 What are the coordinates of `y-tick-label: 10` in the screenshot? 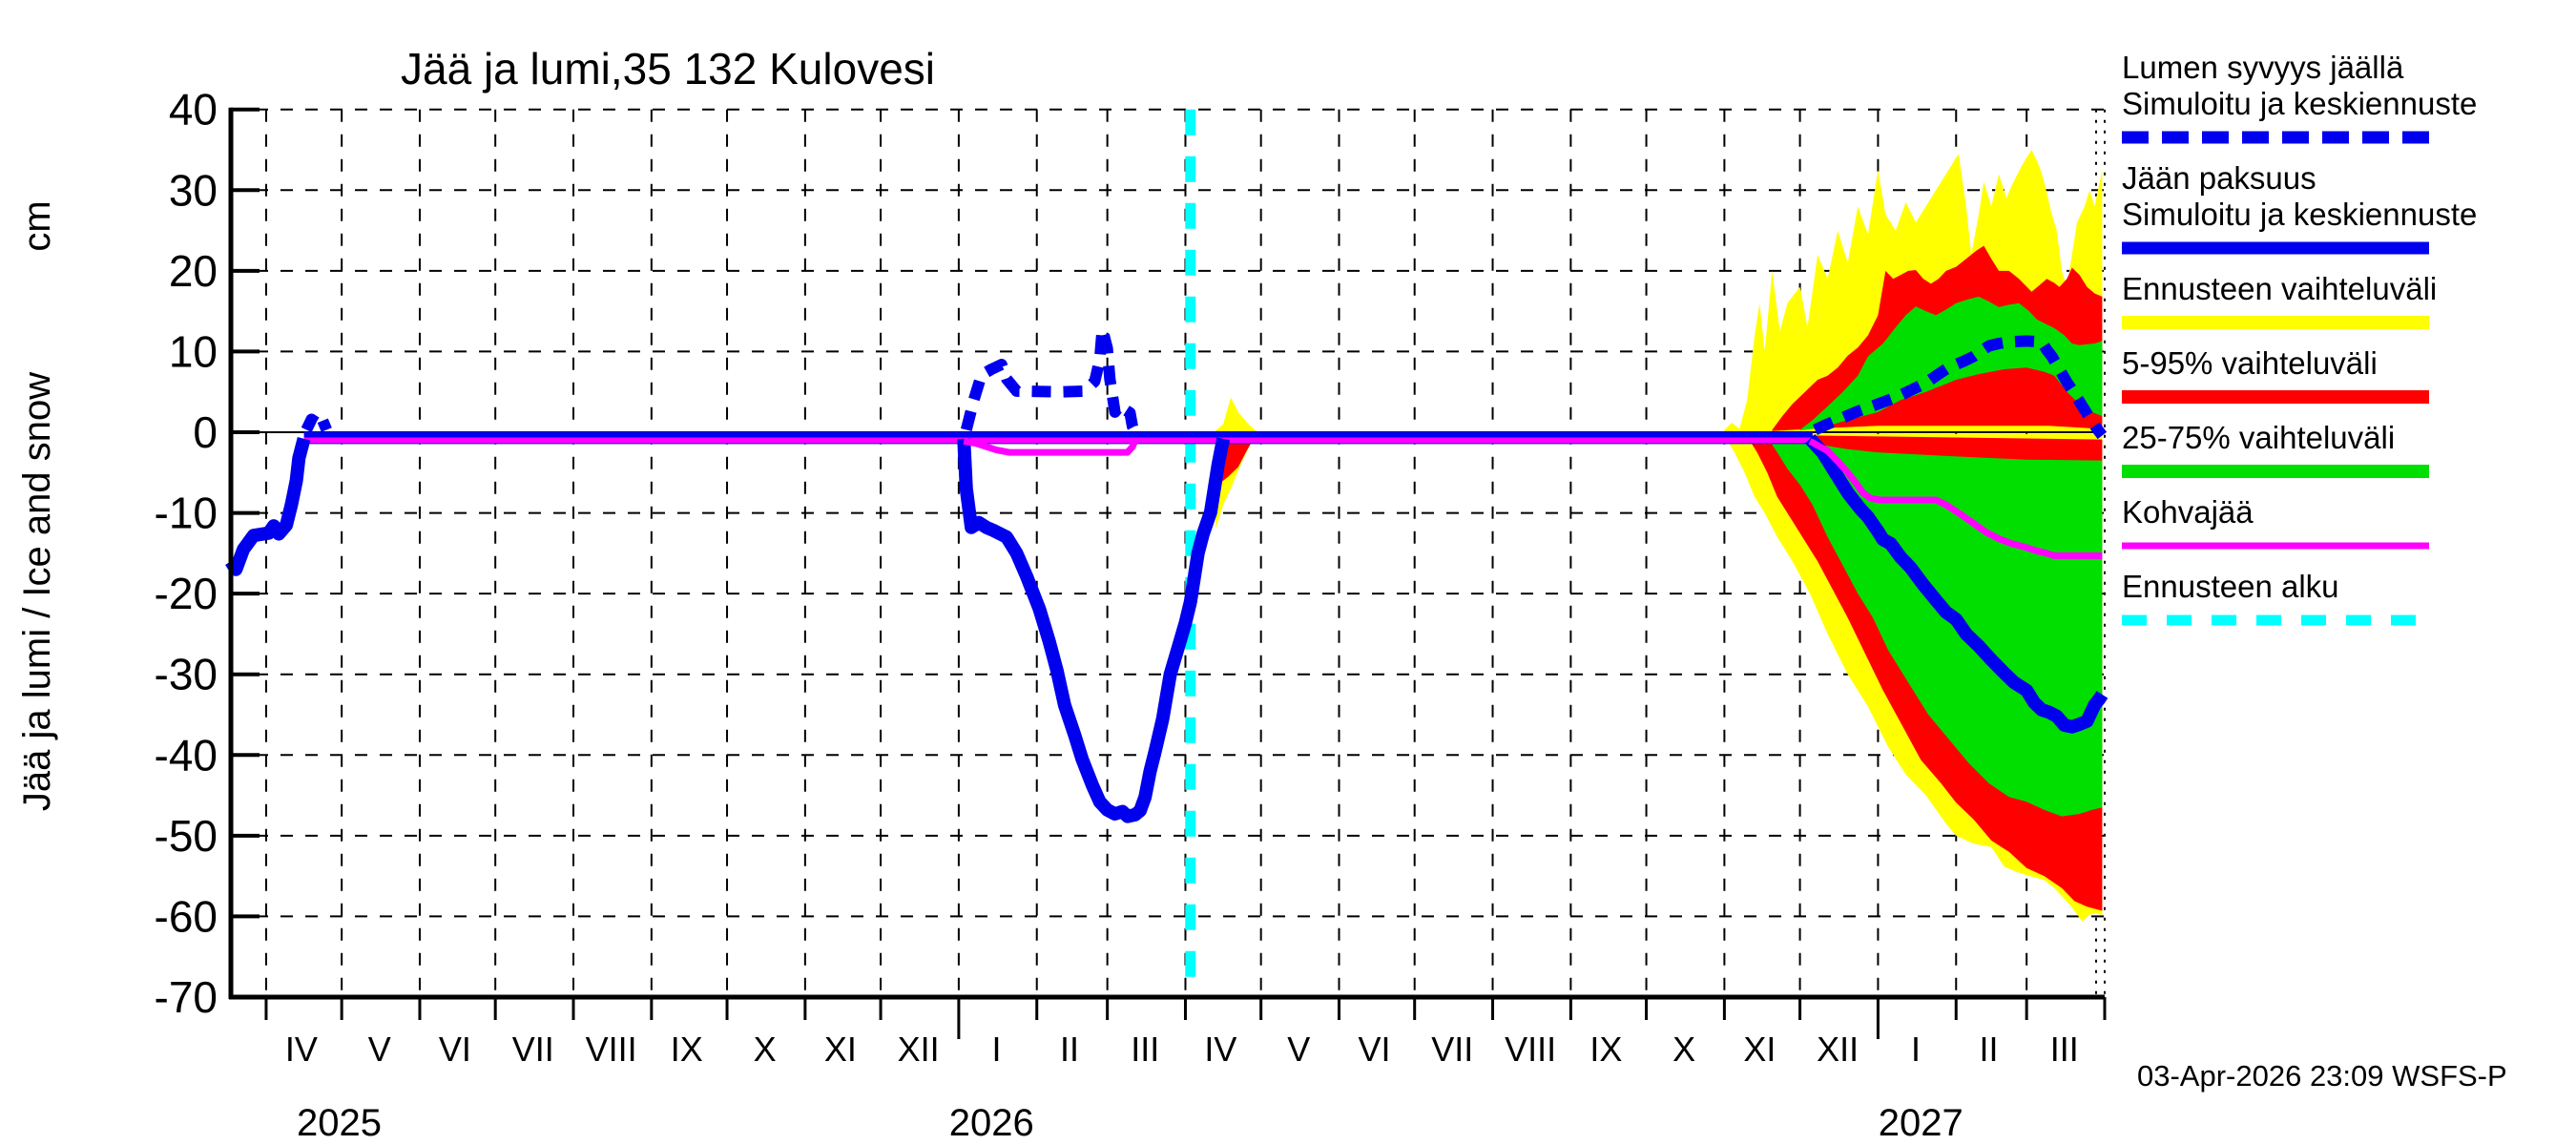 It's located at (193, 351).